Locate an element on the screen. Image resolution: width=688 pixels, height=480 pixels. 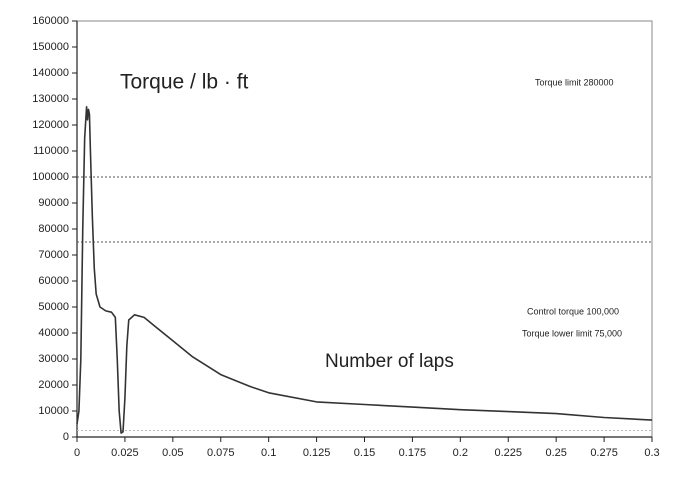
y-tick-label: 130000 is located at coordinates (50, 99).